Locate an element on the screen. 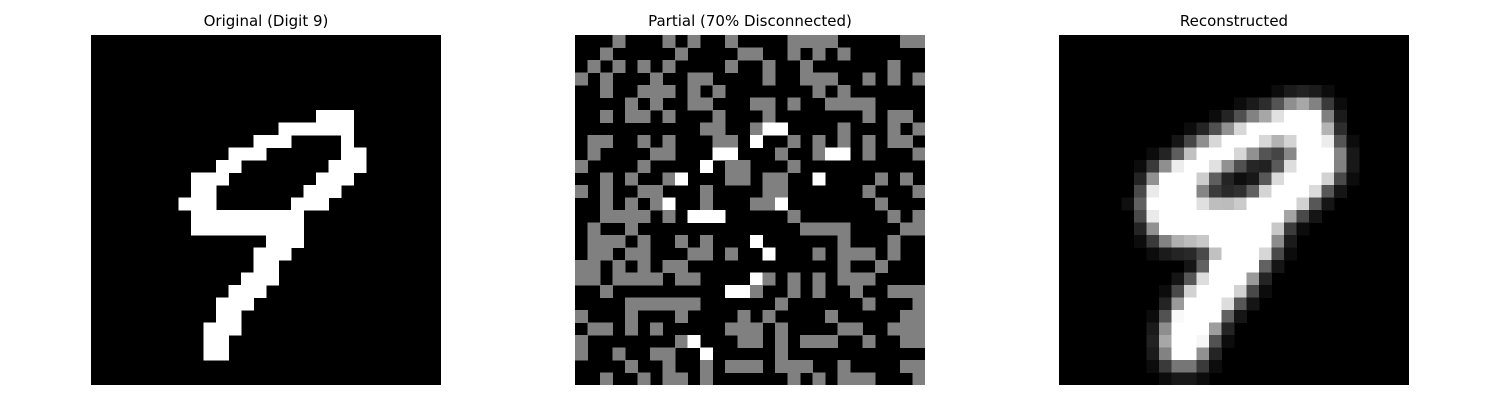 Image resolution: width=1500 pixels, height=400 pixels. partial-pixel-on is located at coordinates (731, 291).